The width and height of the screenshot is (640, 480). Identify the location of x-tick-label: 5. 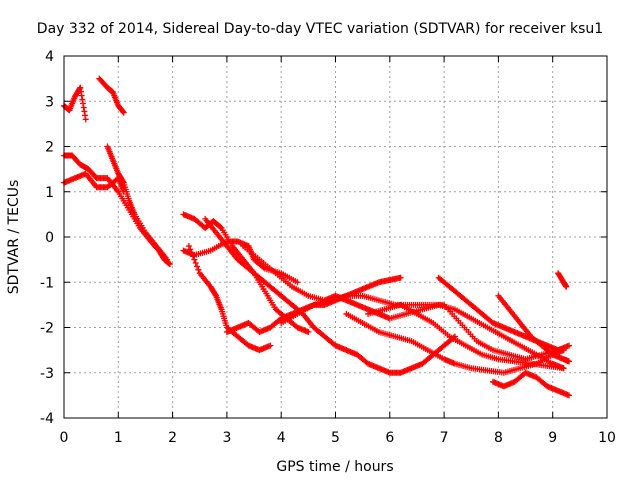
(335, 438).